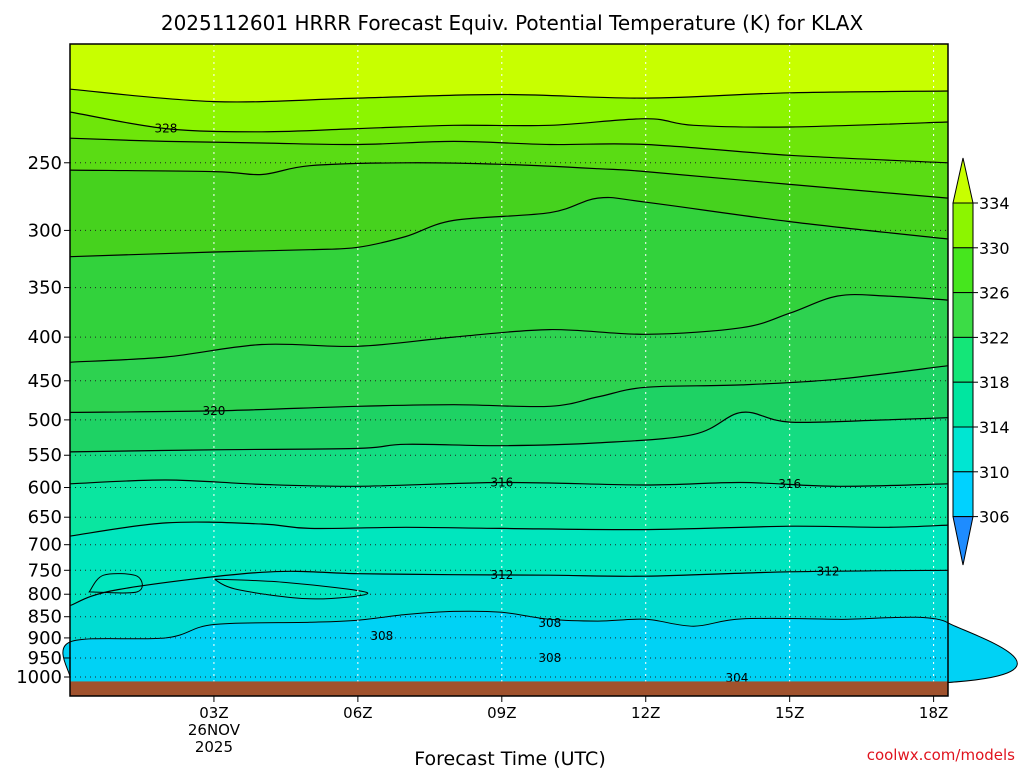  I want to click on xtick-label-06Z: 06Z, so click(357, 713).